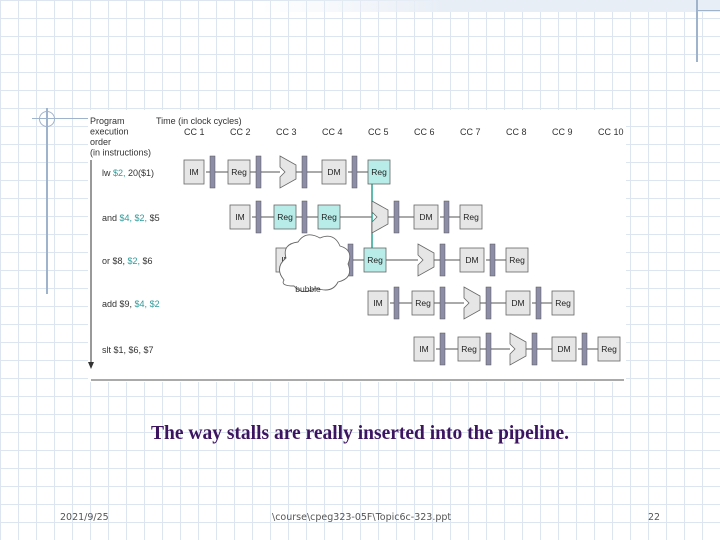 This screenshot has height=540, width=720. What do you see at coordinates (108, 350) in the screenshot?
I see `instruction-op: slt` at bounding box center [108, 350].